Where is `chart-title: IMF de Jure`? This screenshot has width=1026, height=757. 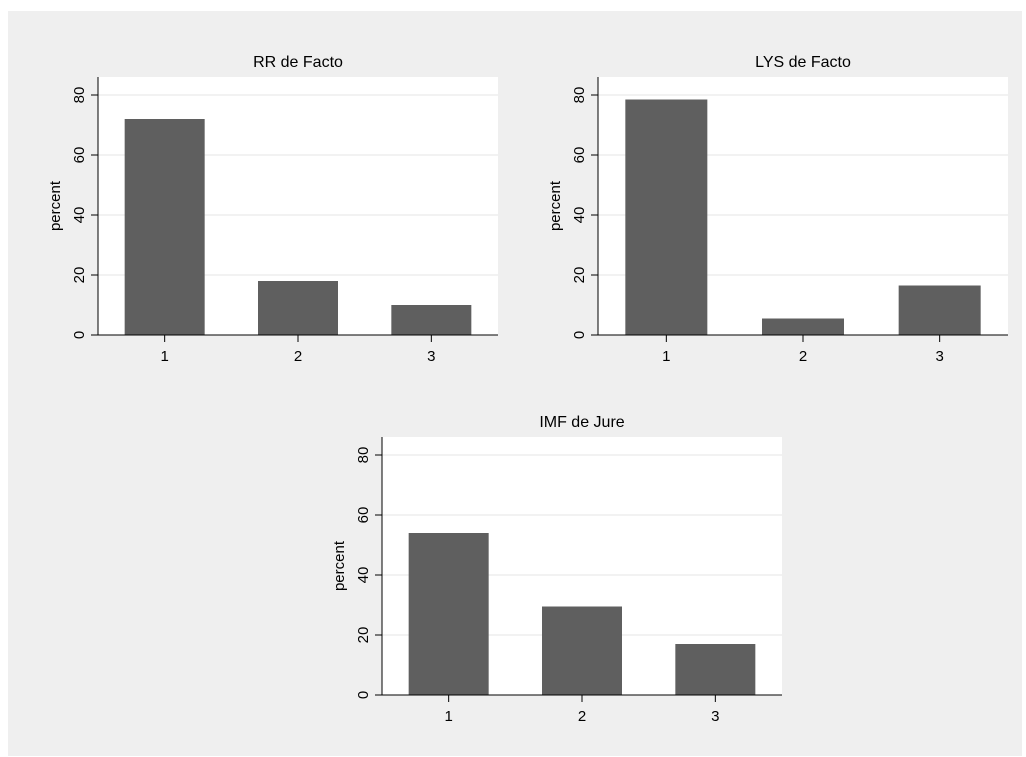
chart-title: IMF de Jure is located at coordinates (581, 422).